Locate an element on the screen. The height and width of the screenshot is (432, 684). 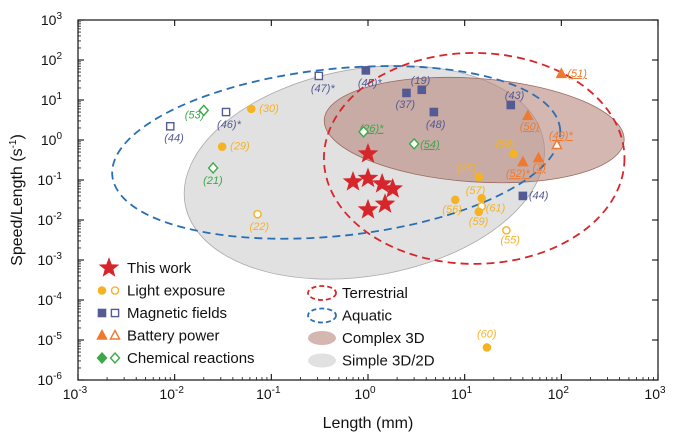
magnetic-fields-point-label: (19) is located at coordinates (421, 81).